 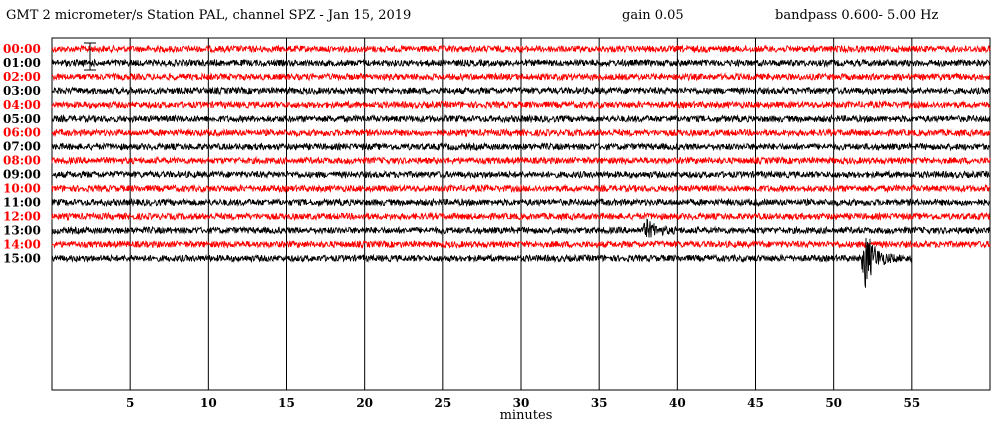 I want to click on x-axis-label: minutes, so click(x=526, y=415).